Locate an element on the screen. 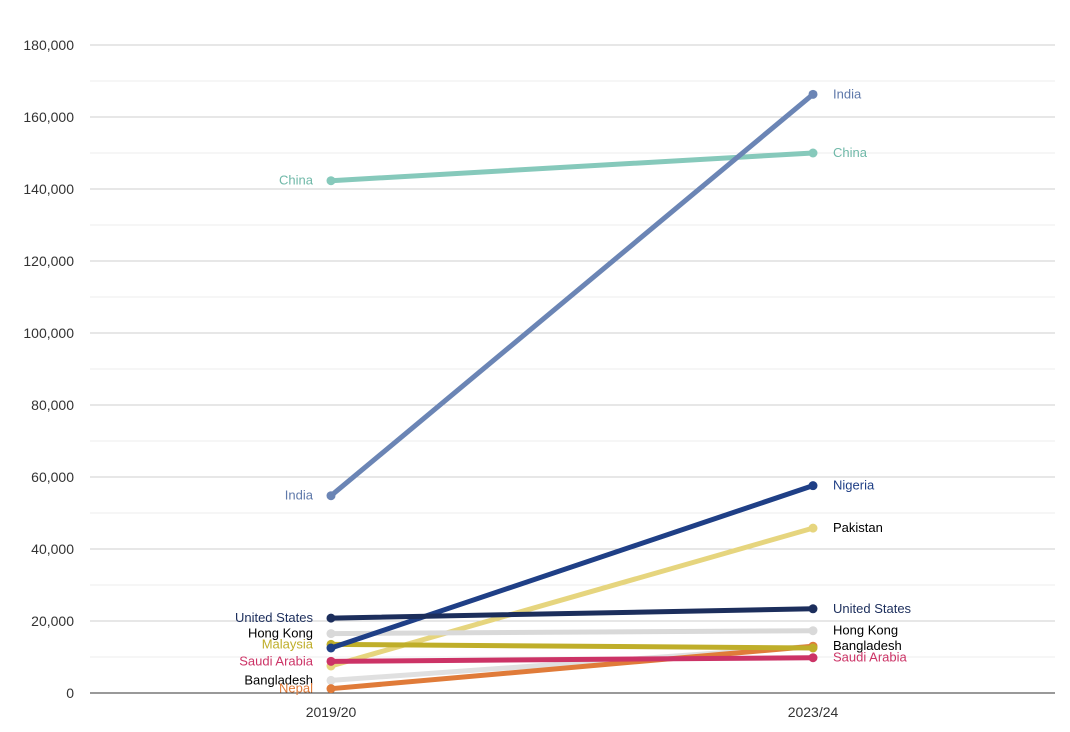 Image resolution: width=1070 pixels, height=732 pixels. series-line-saudi-arabia is located at coordinates (572, 659).